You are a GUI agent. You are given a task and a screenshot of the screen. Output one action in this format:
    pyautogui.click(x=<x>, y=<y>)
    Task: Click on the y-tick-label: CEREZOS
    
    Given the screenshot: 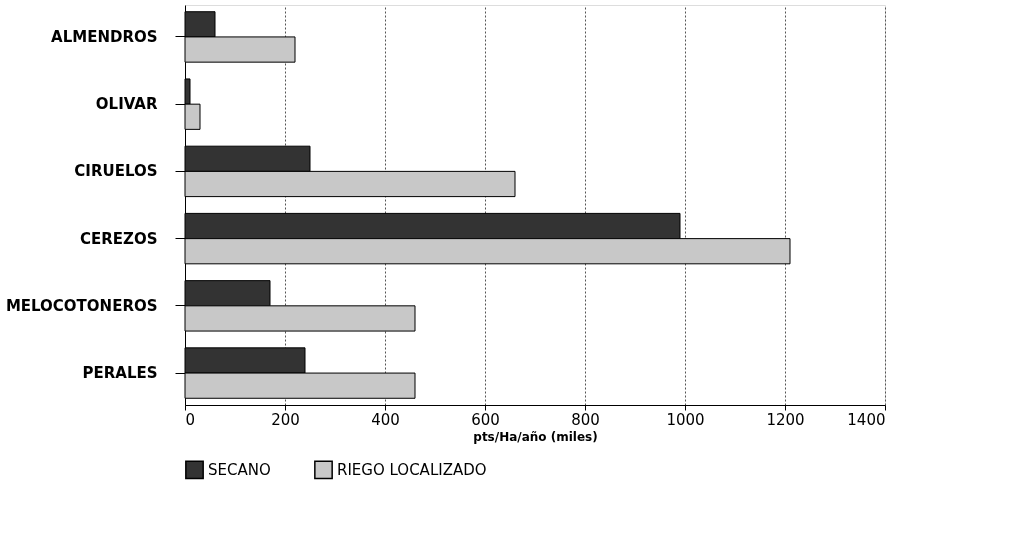 What is the action you would take?
    pyautogui.click(x=119, y=238)
    